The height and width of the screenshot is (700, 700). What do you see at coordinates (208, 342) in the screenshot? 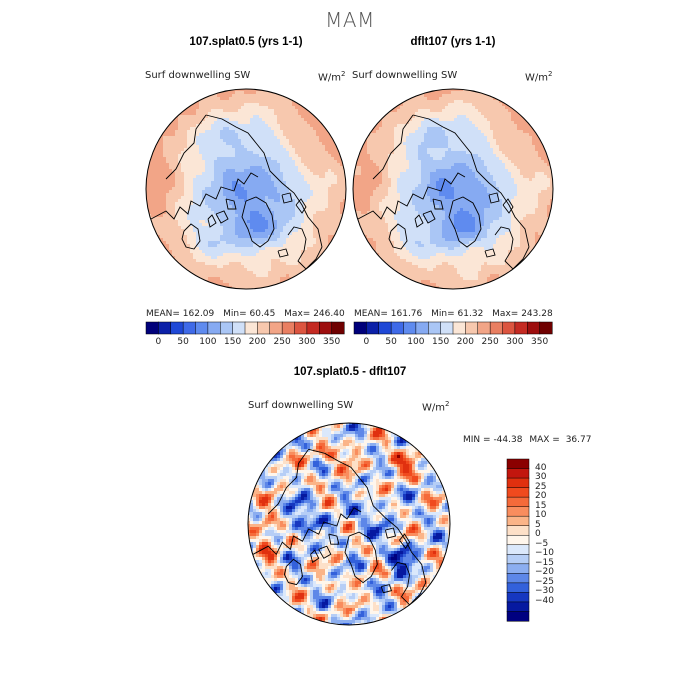
I see `panel1-colorbar-tick: 100` at bounding box center [208, 342].